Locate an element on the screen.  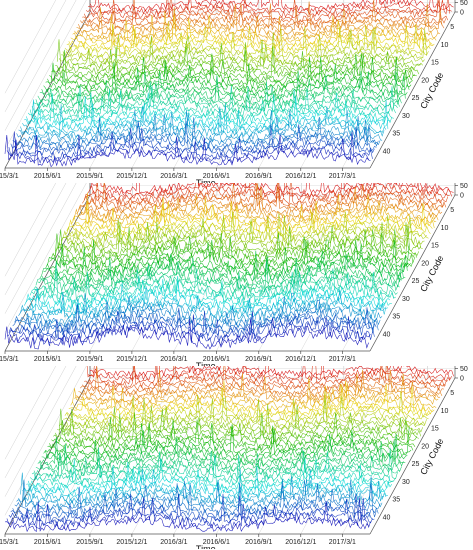
y-tick-label: 25 is located at coordinates (416, 464).